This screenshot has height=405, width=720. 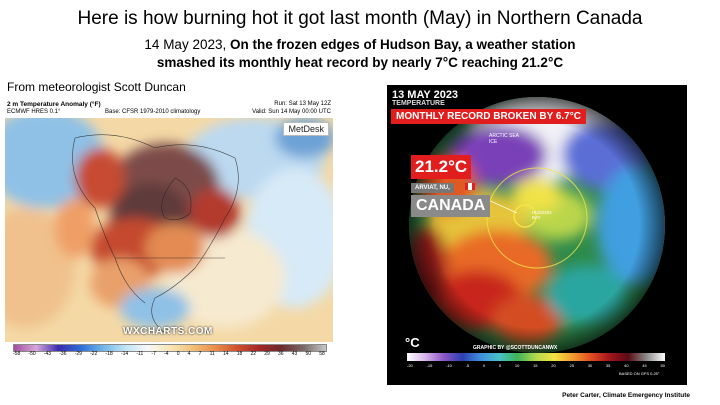 What do you see at coordinates (63, 354) in the screenshot?
I see `anomaly-colorbar-tick: -36` at bounding box center [63, 354].